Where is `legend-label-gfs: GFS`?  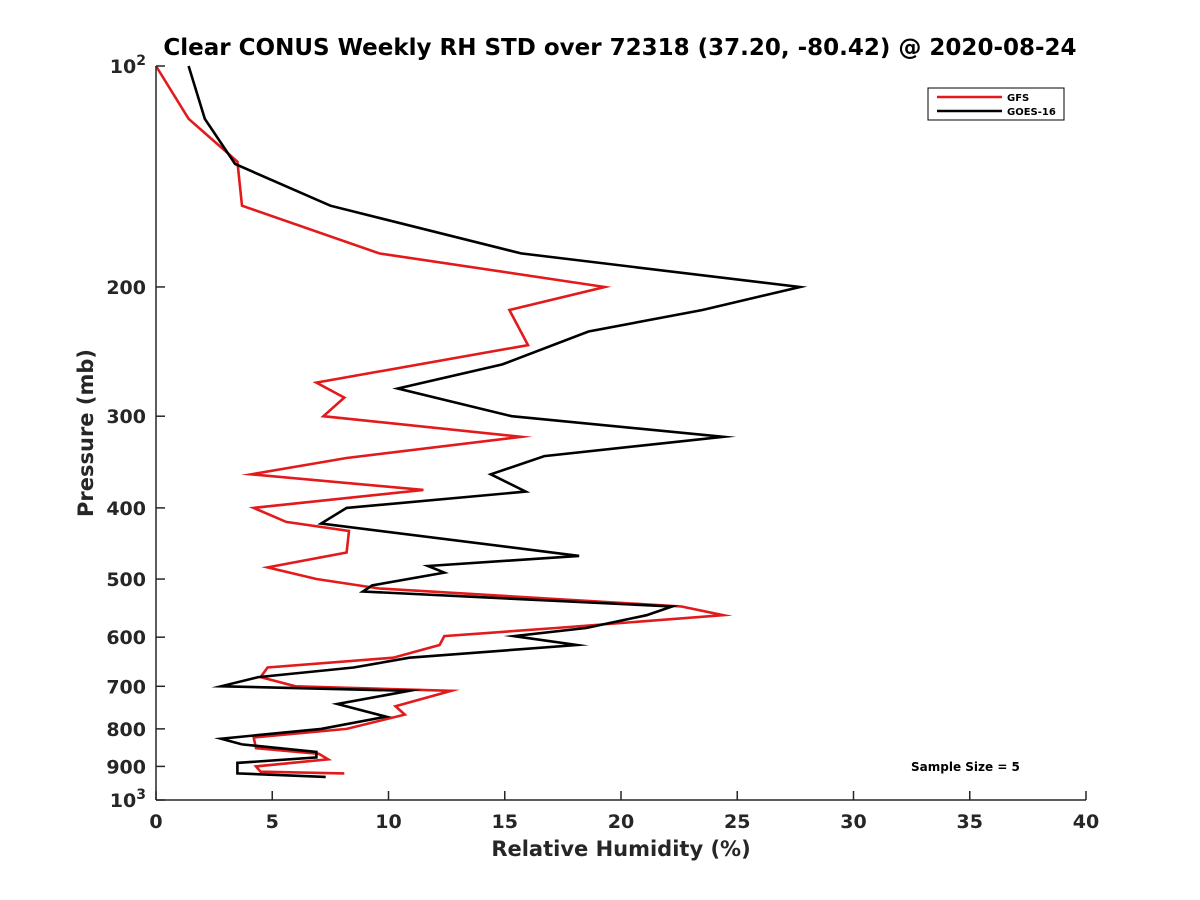
legend-label-gfs: GFS is located at coordinates (1018, 98).